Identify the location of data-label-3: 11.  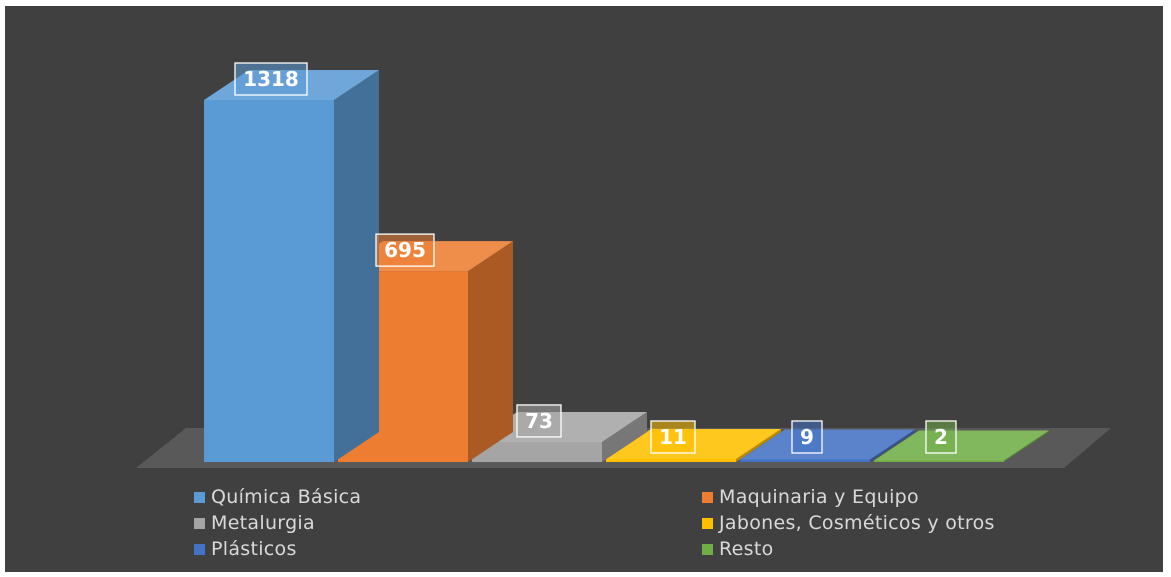
(673, 437).